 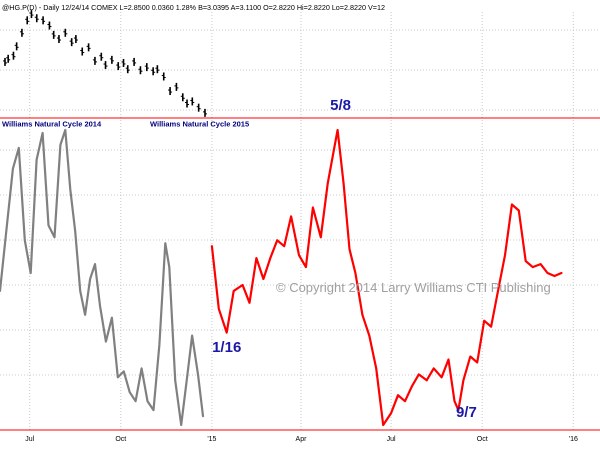 I want to click on cycle-2015-label: Williams Natural Cycle 2015, so click(x=199, y=124).